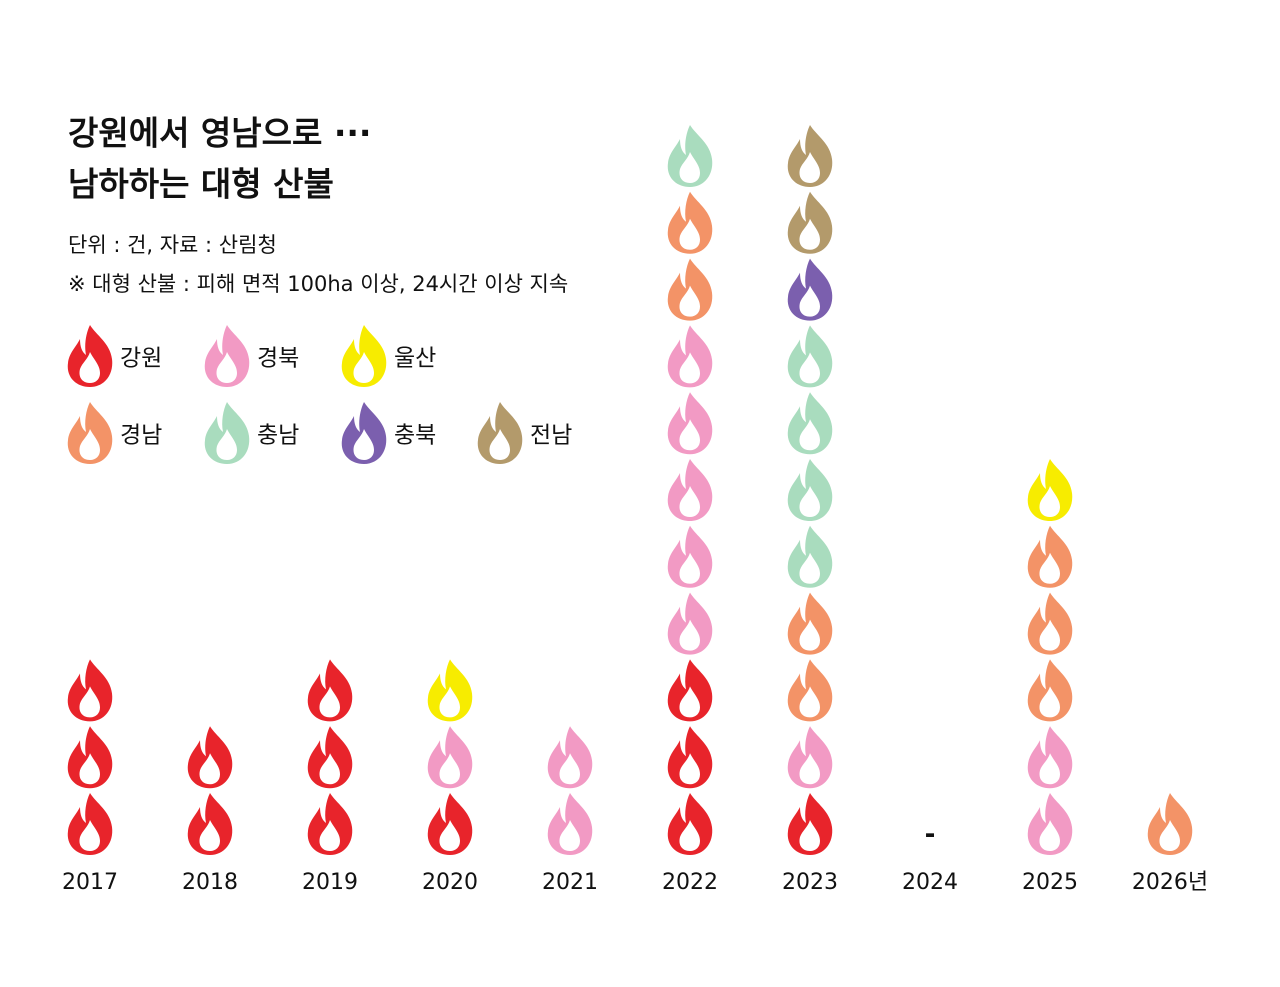  I want to click on legend-label: 울산, so click(415, 359).